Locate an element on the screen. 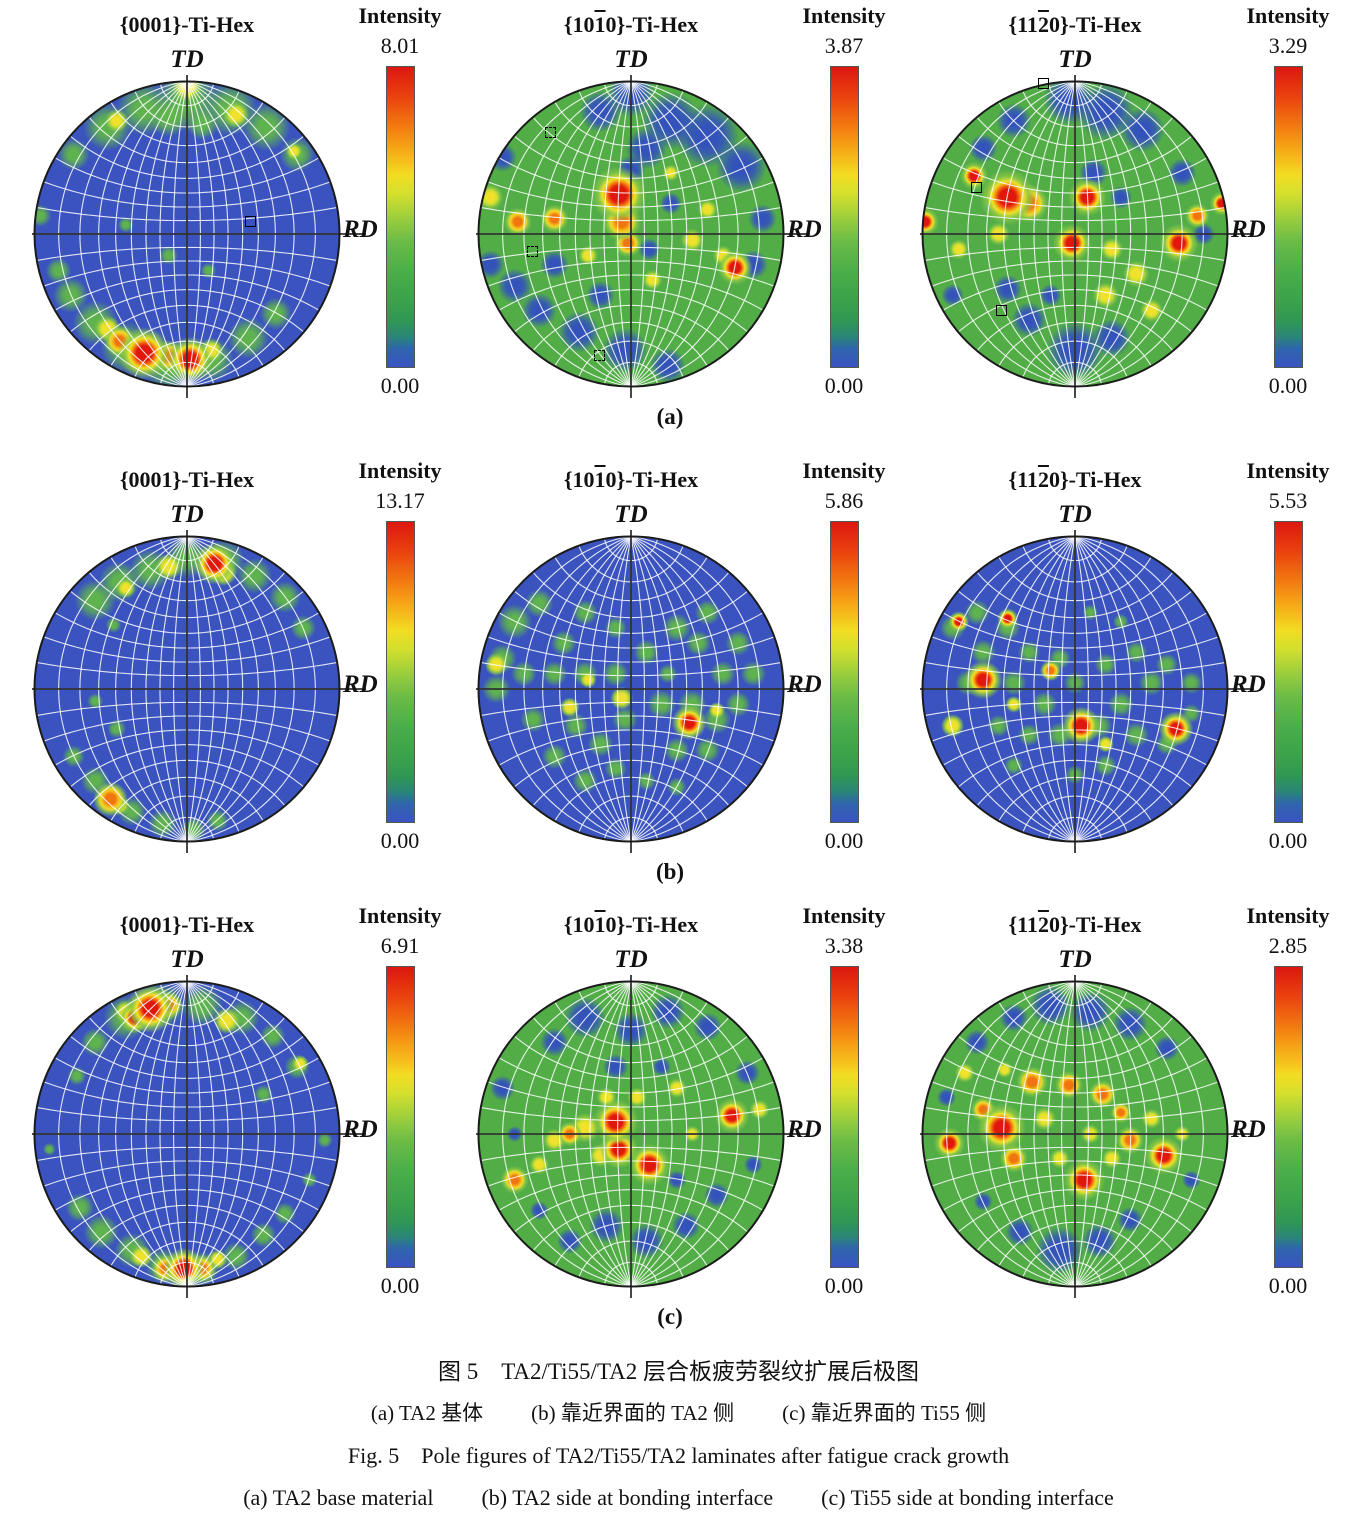 The image size is (1357, 1526). colorbar-max-value: 3.87 is located at coordinates (844, 45).